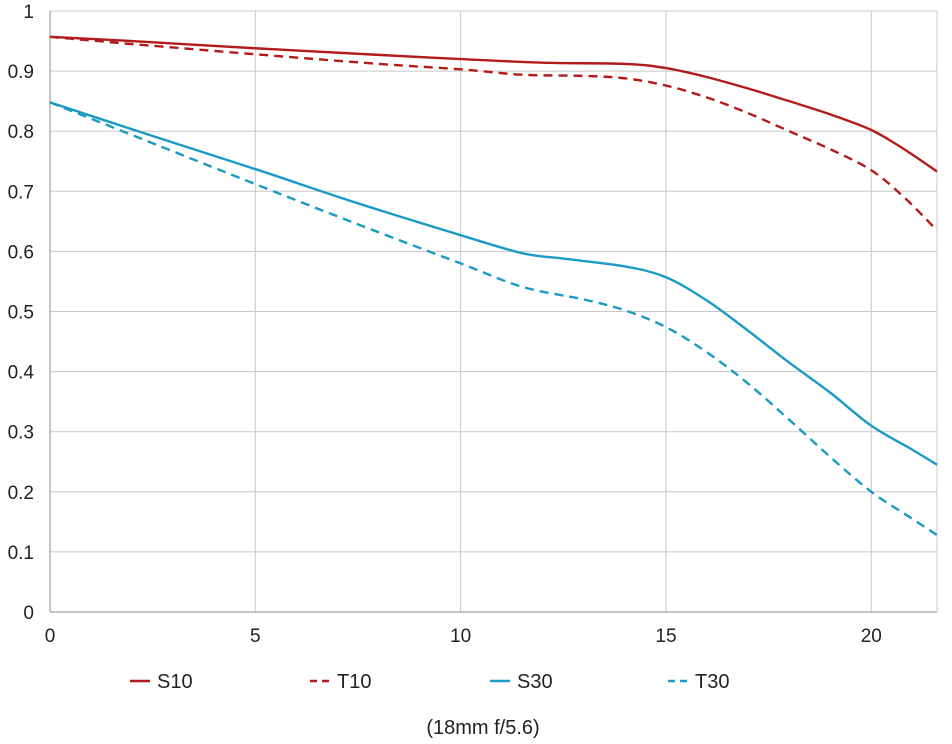  What do you see at coordinates (21, 252) in the screenshot?
I see `y-tick-label: 0.6` at bounding box center [21, 252].